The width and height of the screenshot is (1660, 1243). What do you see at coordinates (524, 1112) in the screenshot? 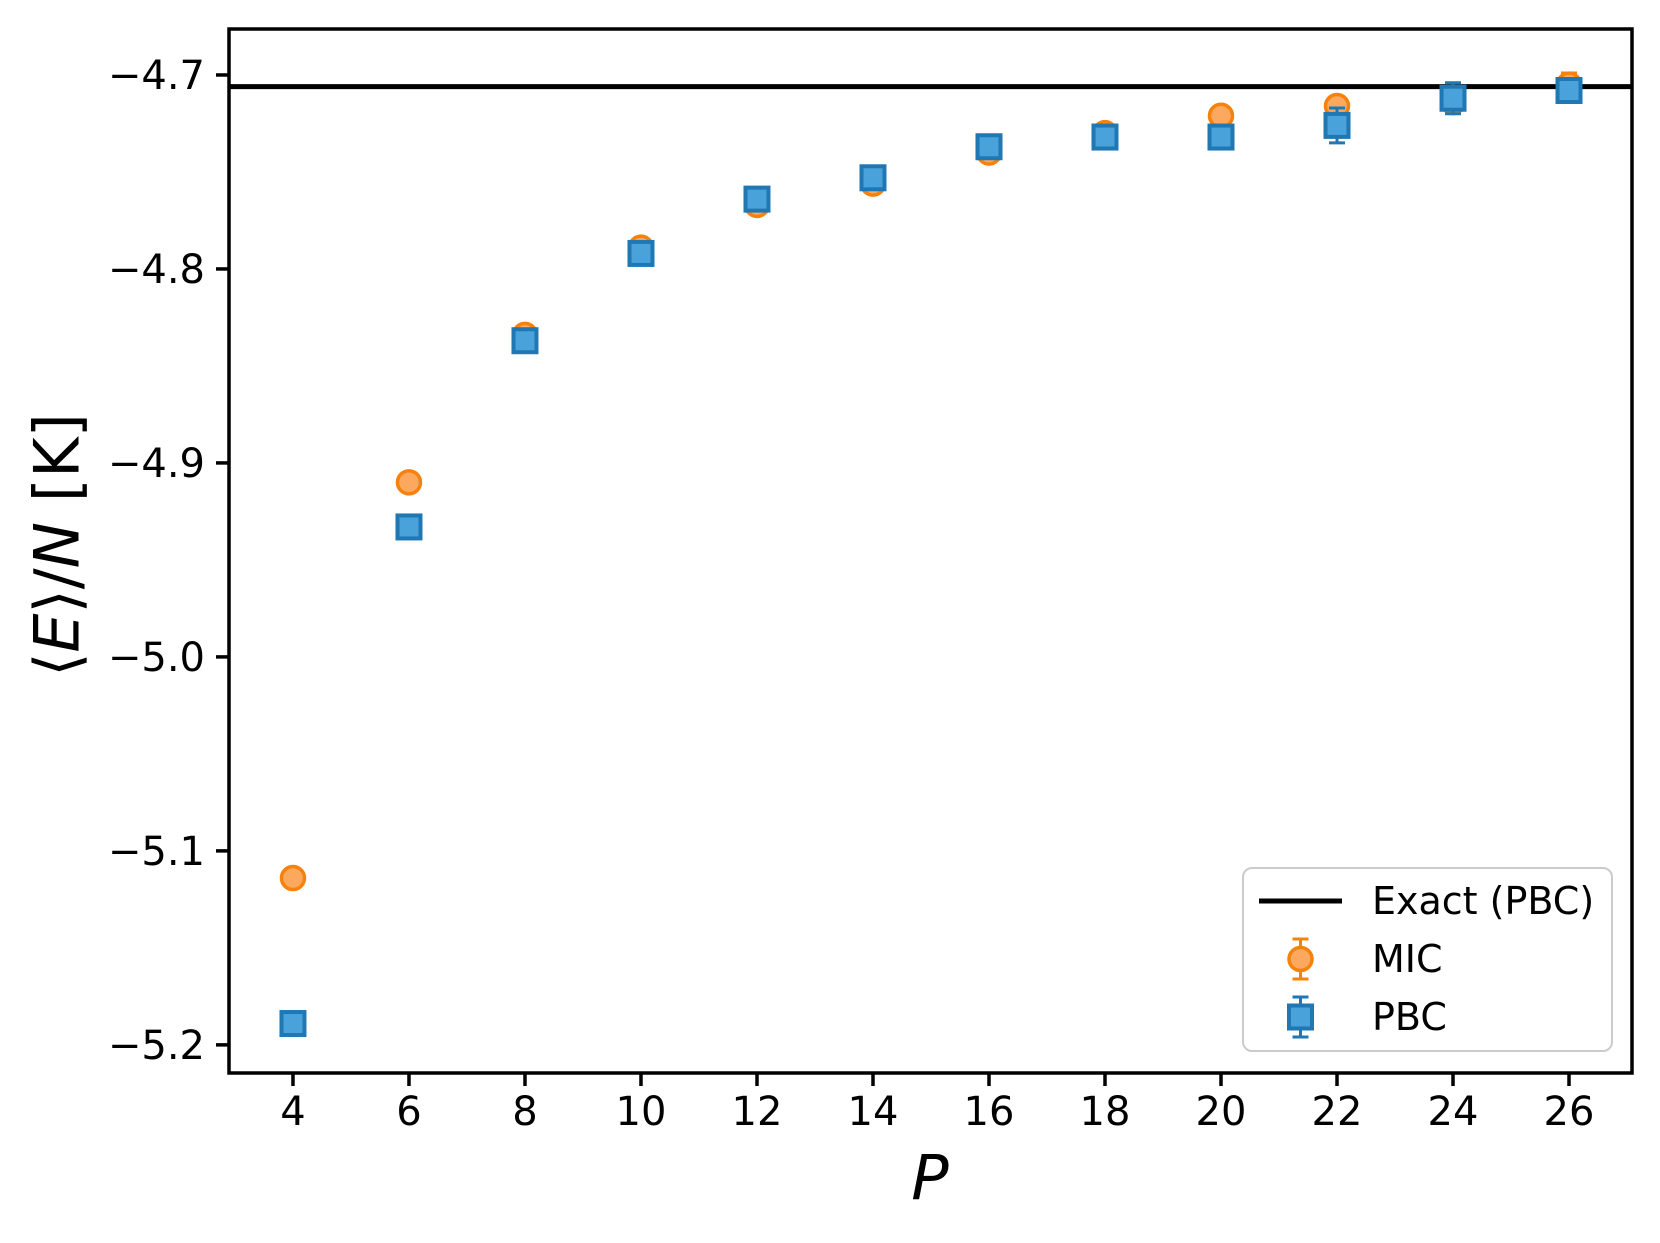
I see `x-tick-label: 8` at bounding box center [524, 1112].